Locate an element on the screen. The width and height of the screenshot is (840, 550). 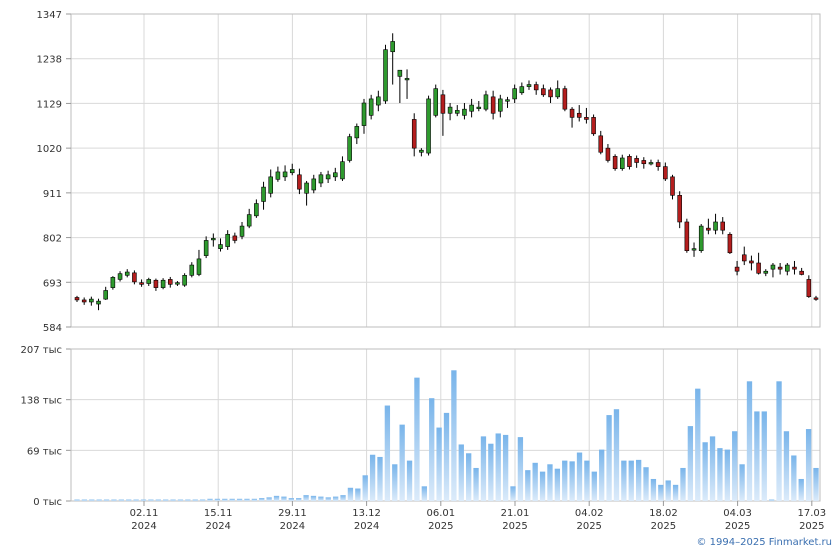
copyright-text: © 1994–2025 Finmarket.ru is located at coordinates (764, 542).